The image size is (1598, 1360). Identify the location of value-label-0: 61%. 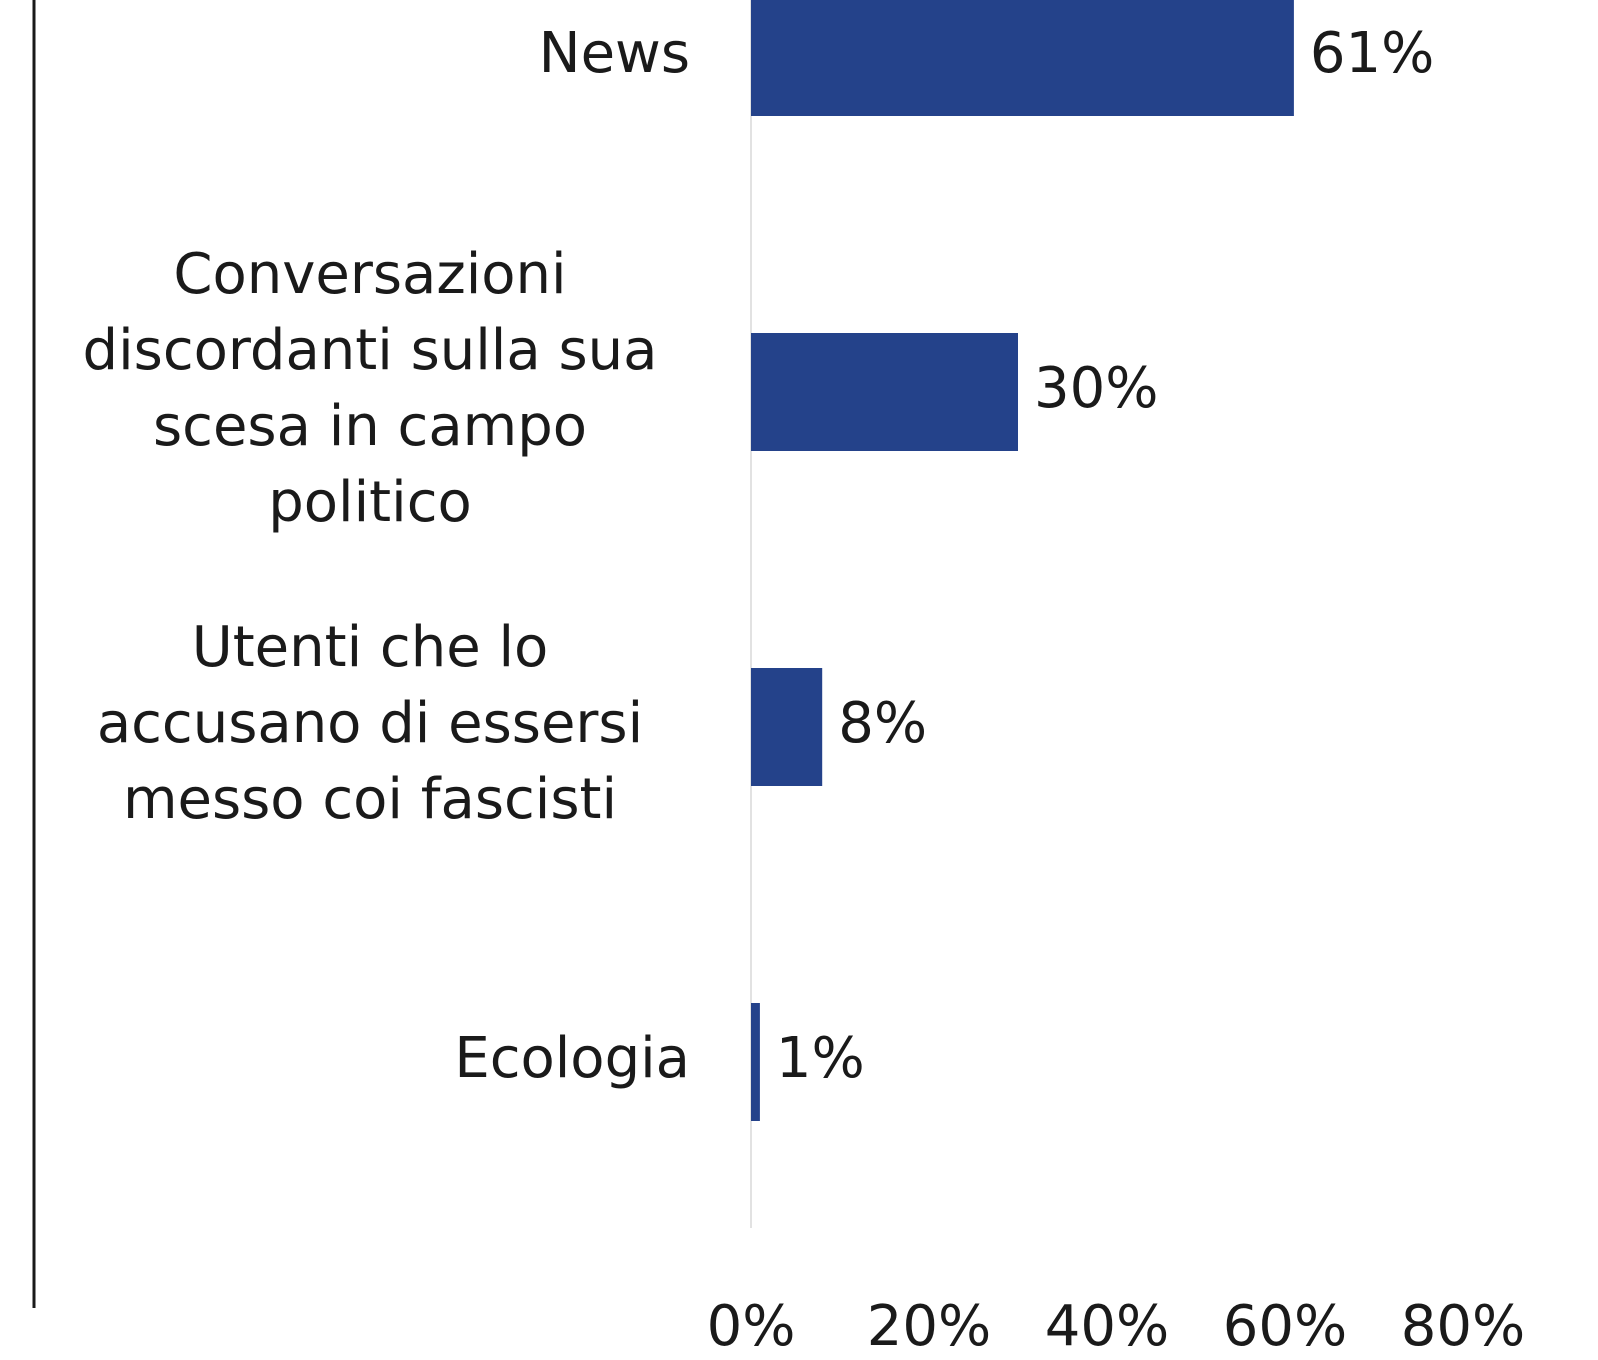
(1372, 53).